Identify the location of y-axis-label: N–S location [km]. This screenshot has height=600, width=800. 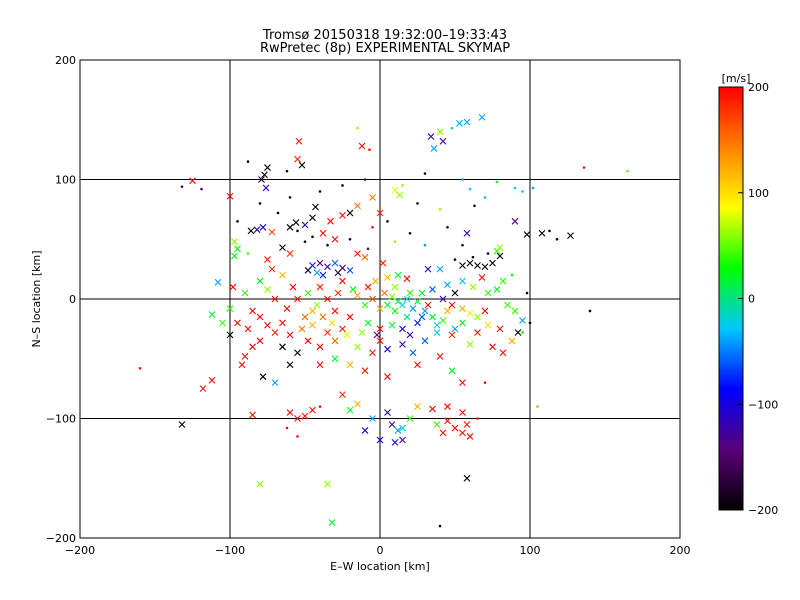
(36, 298).